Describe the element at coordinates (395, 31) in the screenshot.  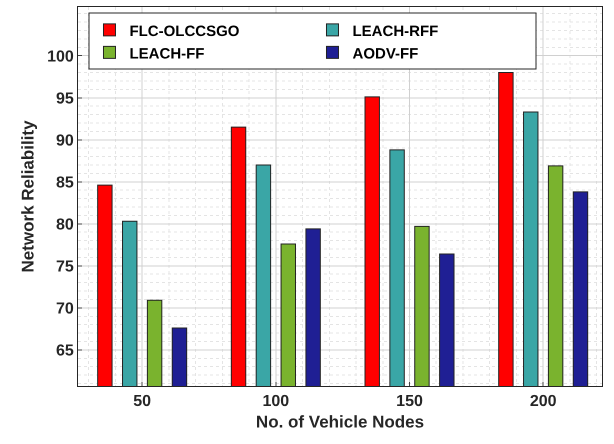
I see `legend-label: LEACH-RFF` at that location.